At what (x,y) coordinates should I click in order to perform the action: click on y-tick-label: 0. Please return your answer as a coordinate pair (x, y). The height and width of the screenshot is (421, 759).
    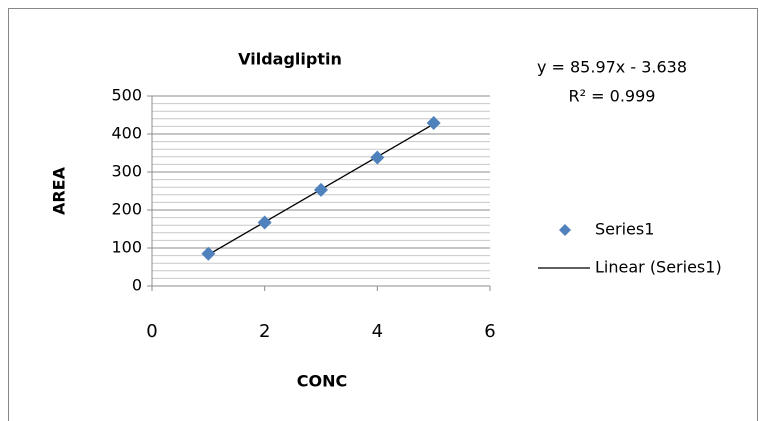
    Looking at the image, I should click on (137, 285).